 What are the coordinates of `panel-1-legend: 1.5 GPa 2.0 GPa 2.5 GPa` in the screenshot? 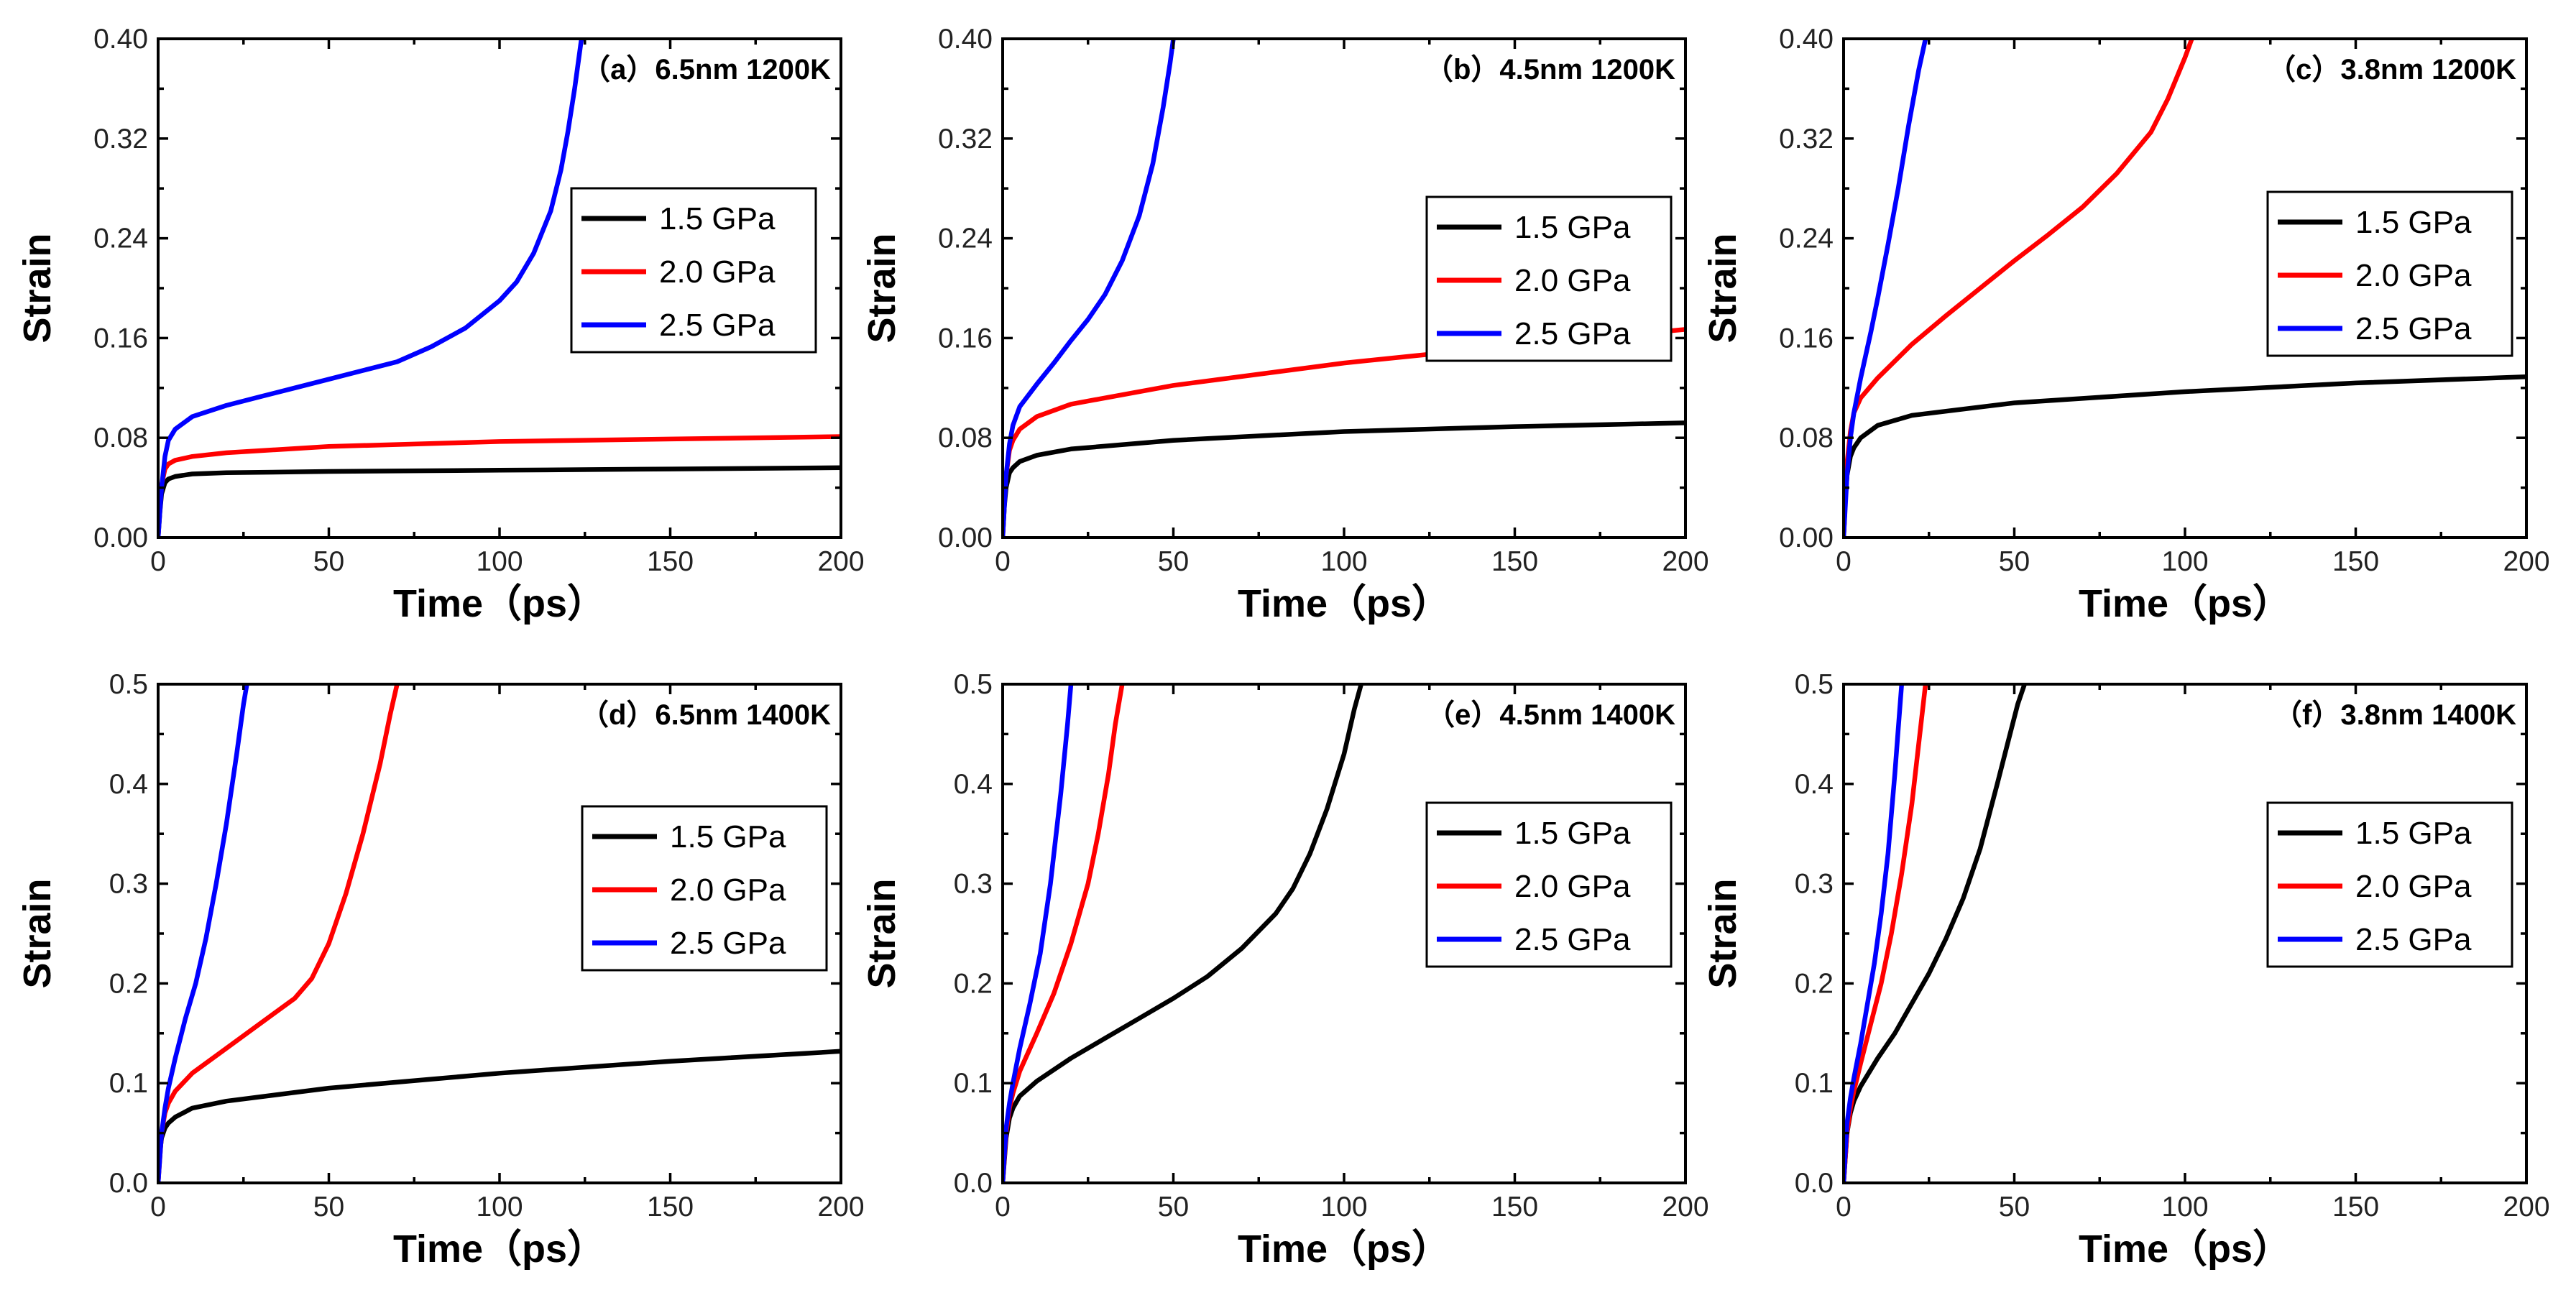 It's located at (693, 270).